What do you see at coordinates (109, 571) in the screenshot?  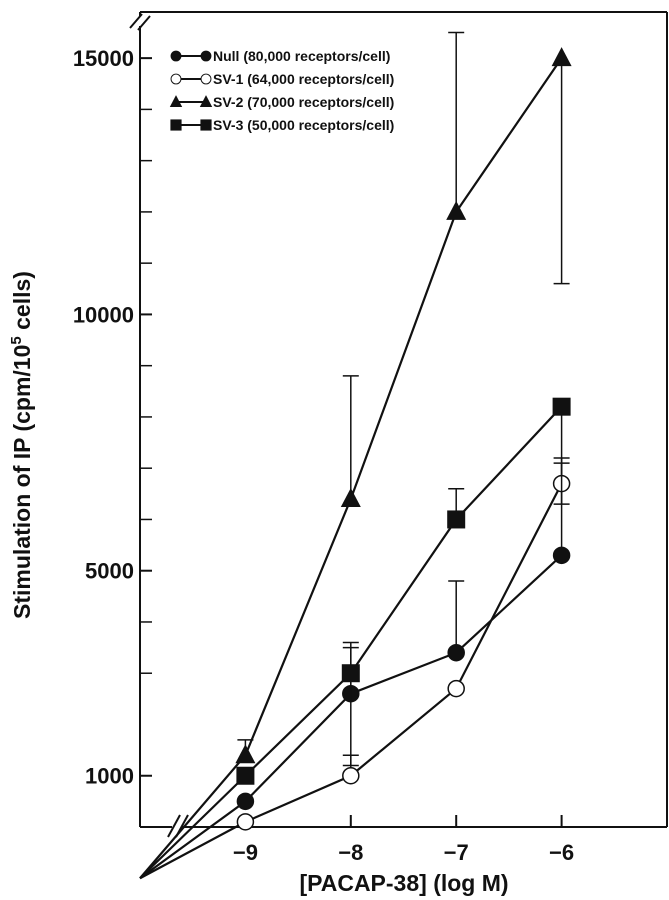 I see `y-tick-label: 5000` at bounding box center [109, 571].